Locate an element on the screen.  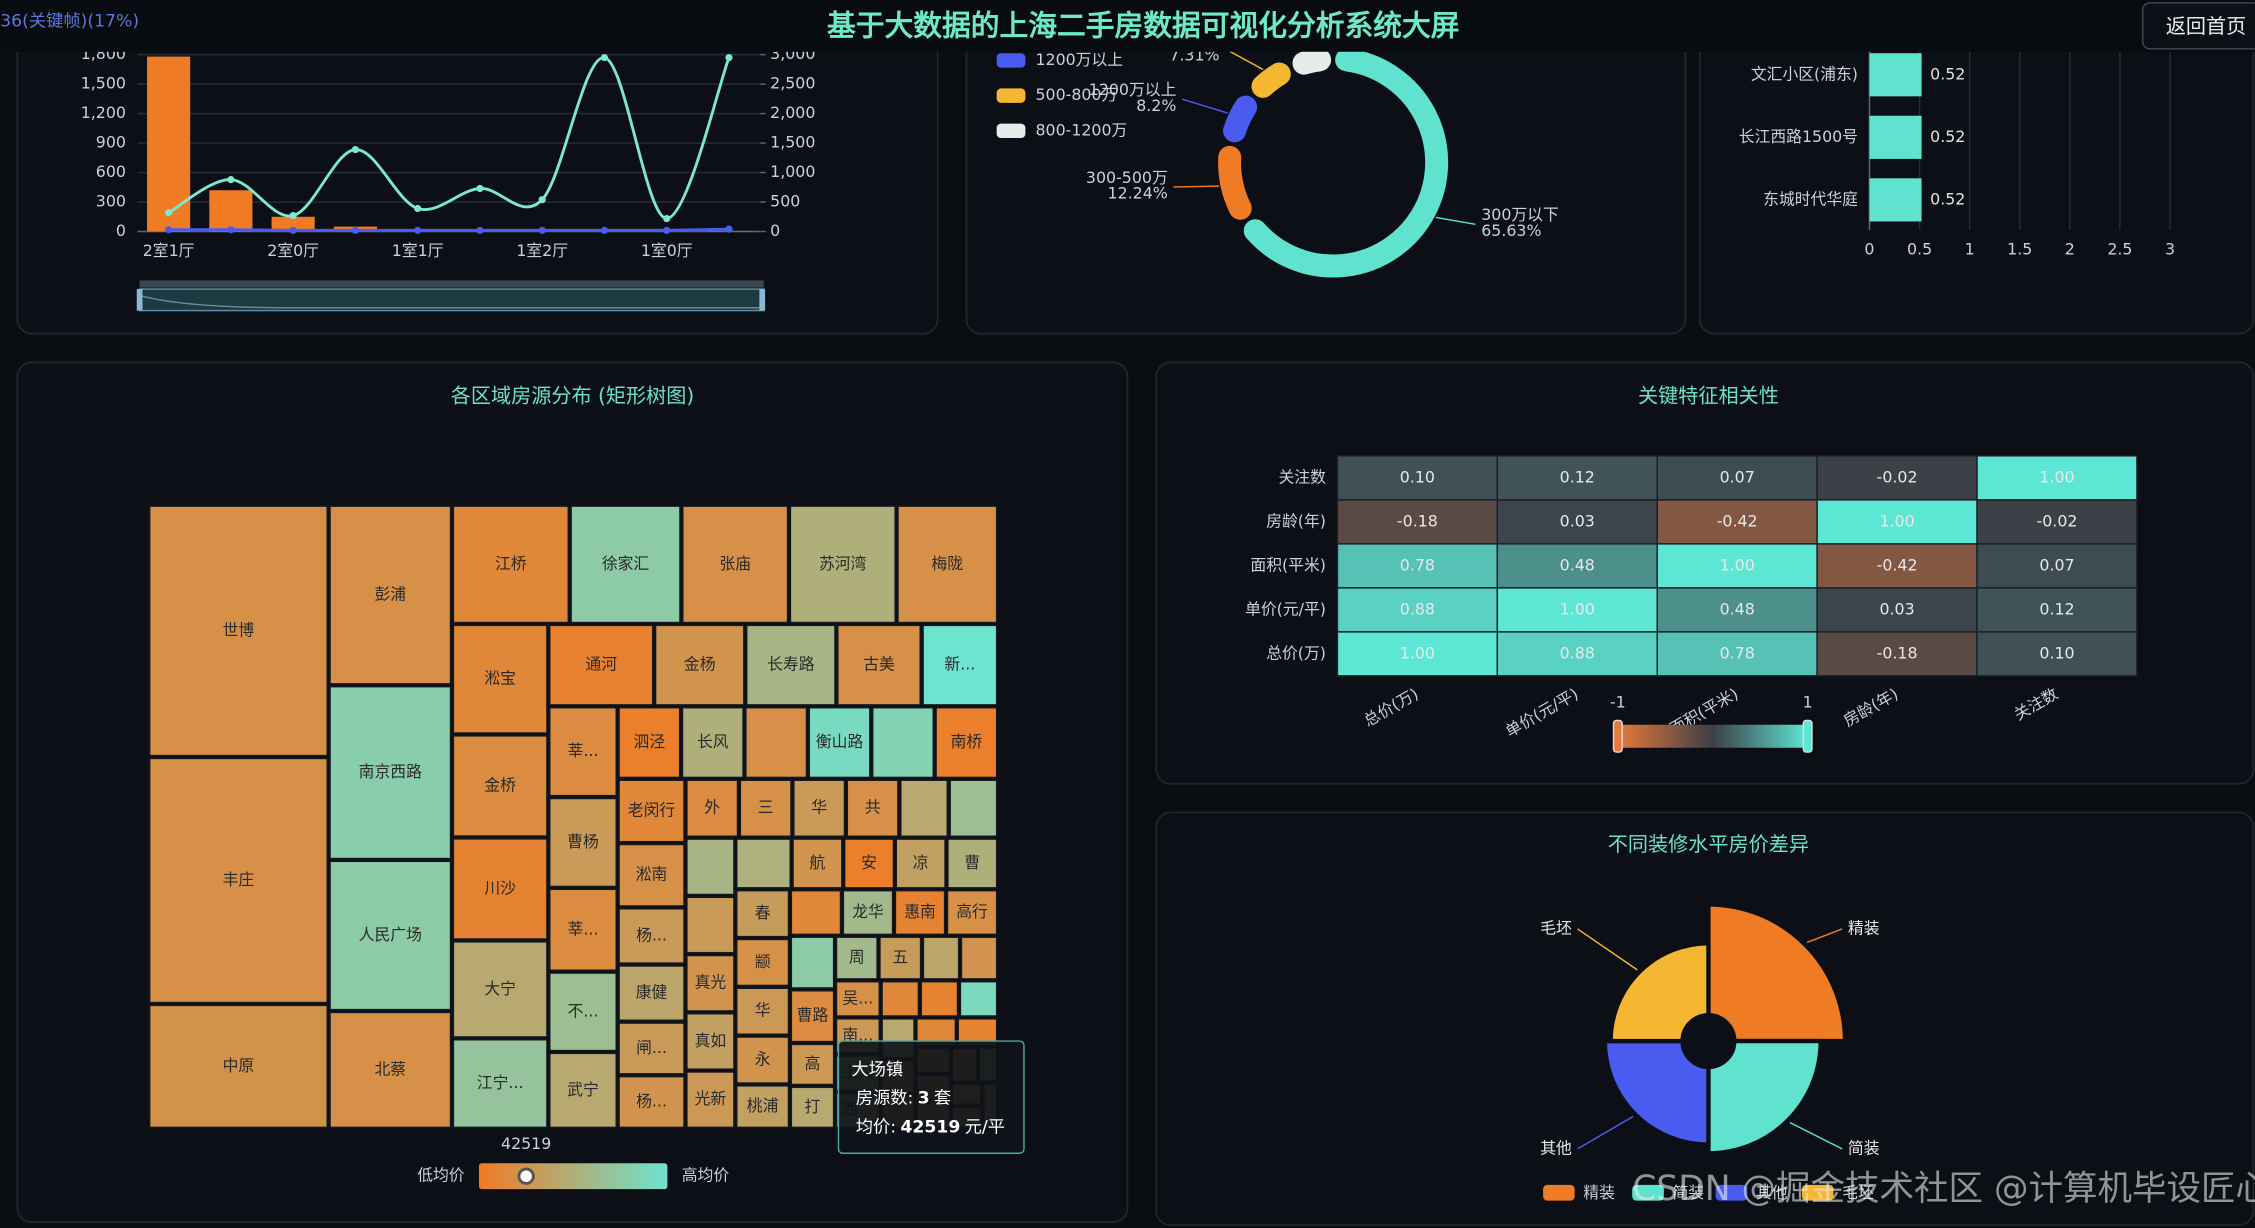
visual-map-bar is located at coordinates (1712, 736).